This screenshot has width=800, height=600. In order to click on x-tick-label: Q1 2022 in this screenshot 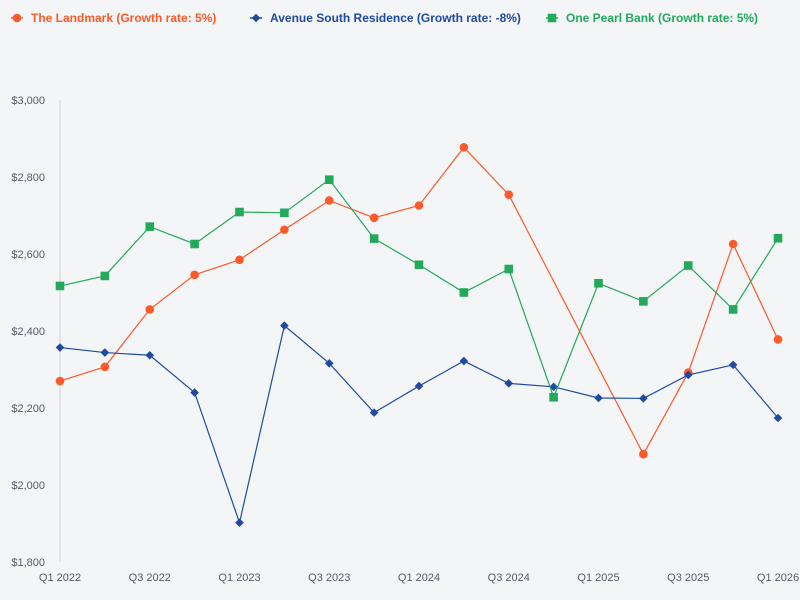, I will do `click(60, 578)`.